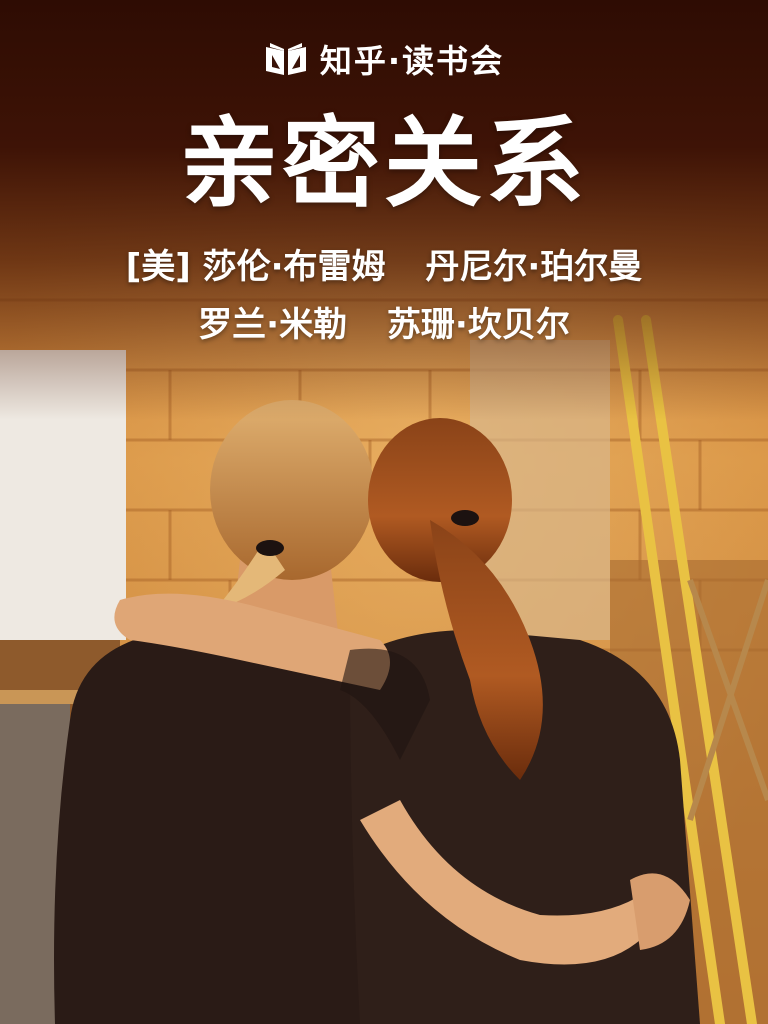 This screenshot has width=768, height=1024. I want to click on author-name: [美] 莎伦·布雷姆, so click(255, 267).